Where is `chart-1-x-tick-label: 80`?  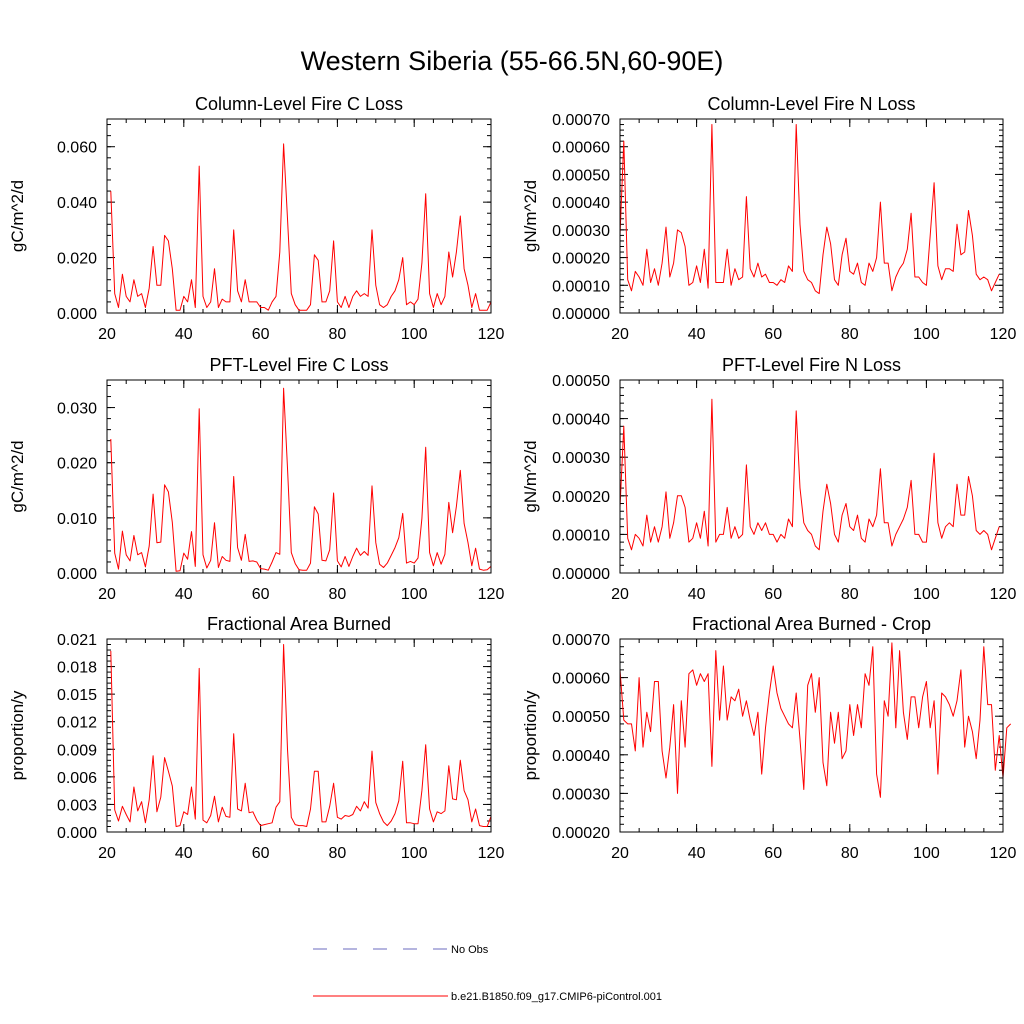
chart-1-x-tick-label: 80 is located at coordinates (850, 334).